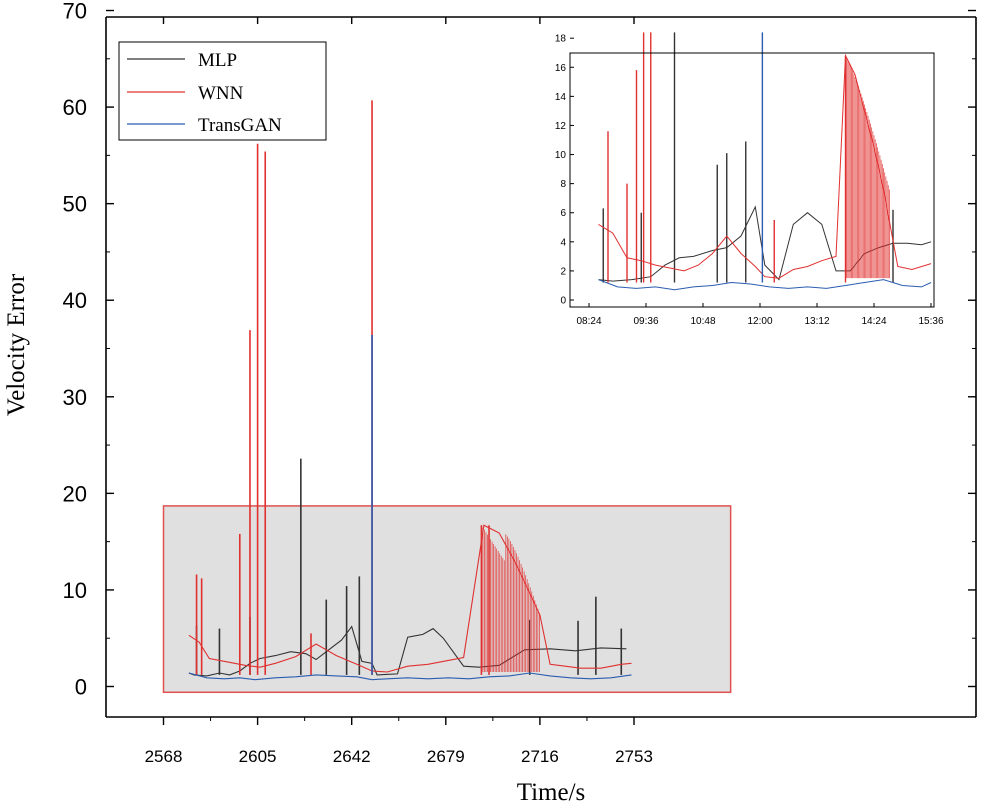 Image resolution: width=981 pixels, height=806 pixels. What do you see at coordinates (75, 107) in the screenshot?
I see `y-tick-label: 60` at bounding box center [75, 107].